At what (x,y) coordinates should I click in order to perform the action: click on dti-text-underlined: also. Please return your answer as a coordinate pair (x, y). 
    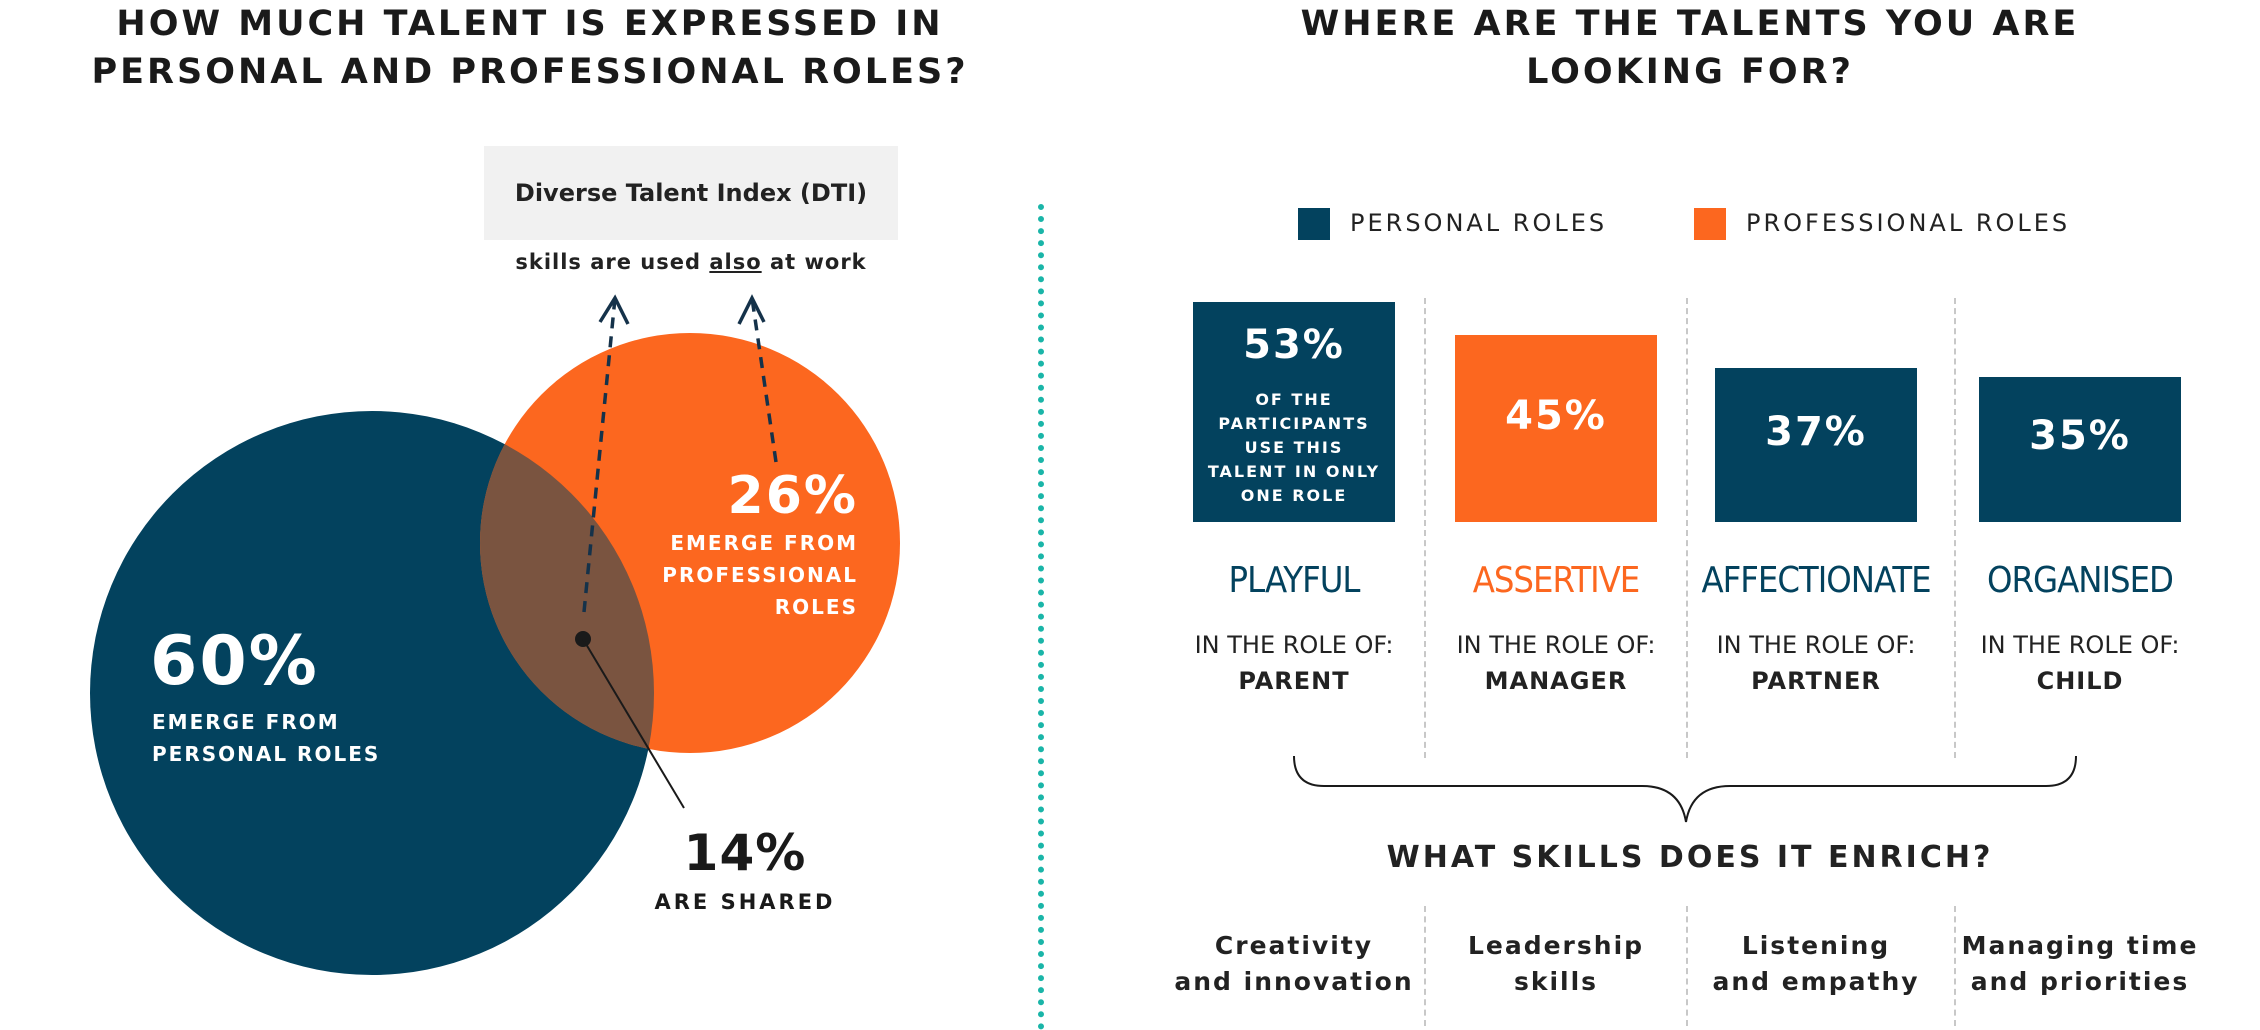
    Looking at the image, I should click on (735, 262).